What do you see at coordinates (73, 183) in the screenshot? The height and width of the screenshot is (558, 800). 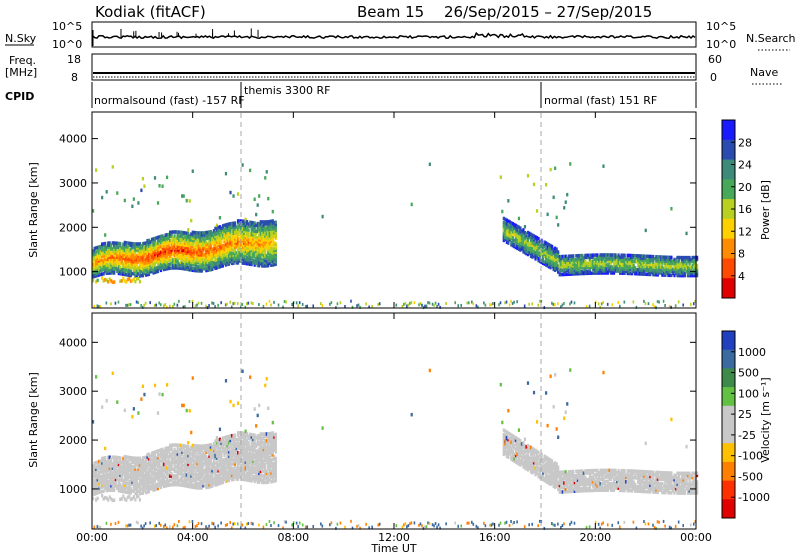 I see `y-tick-label: 3000` at bounding box center [73, 183].